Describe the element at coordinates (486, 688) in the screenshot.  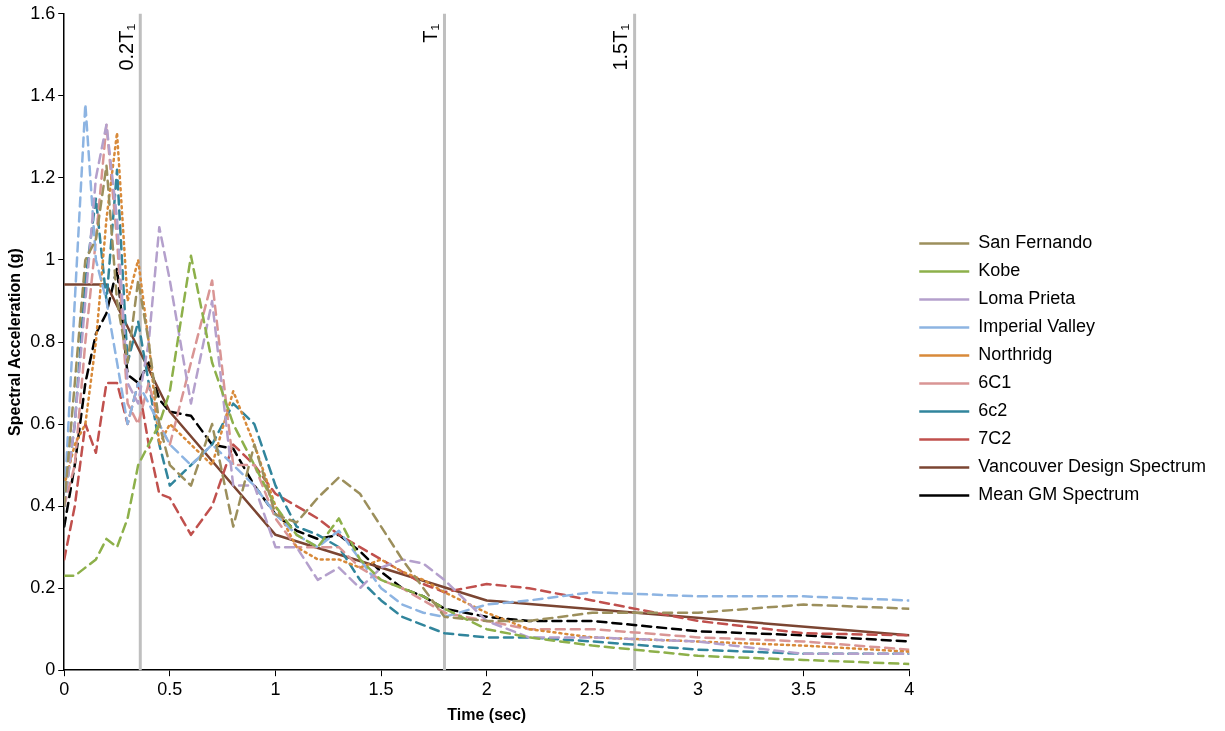
I see `x-tick-label: 2` at that location.